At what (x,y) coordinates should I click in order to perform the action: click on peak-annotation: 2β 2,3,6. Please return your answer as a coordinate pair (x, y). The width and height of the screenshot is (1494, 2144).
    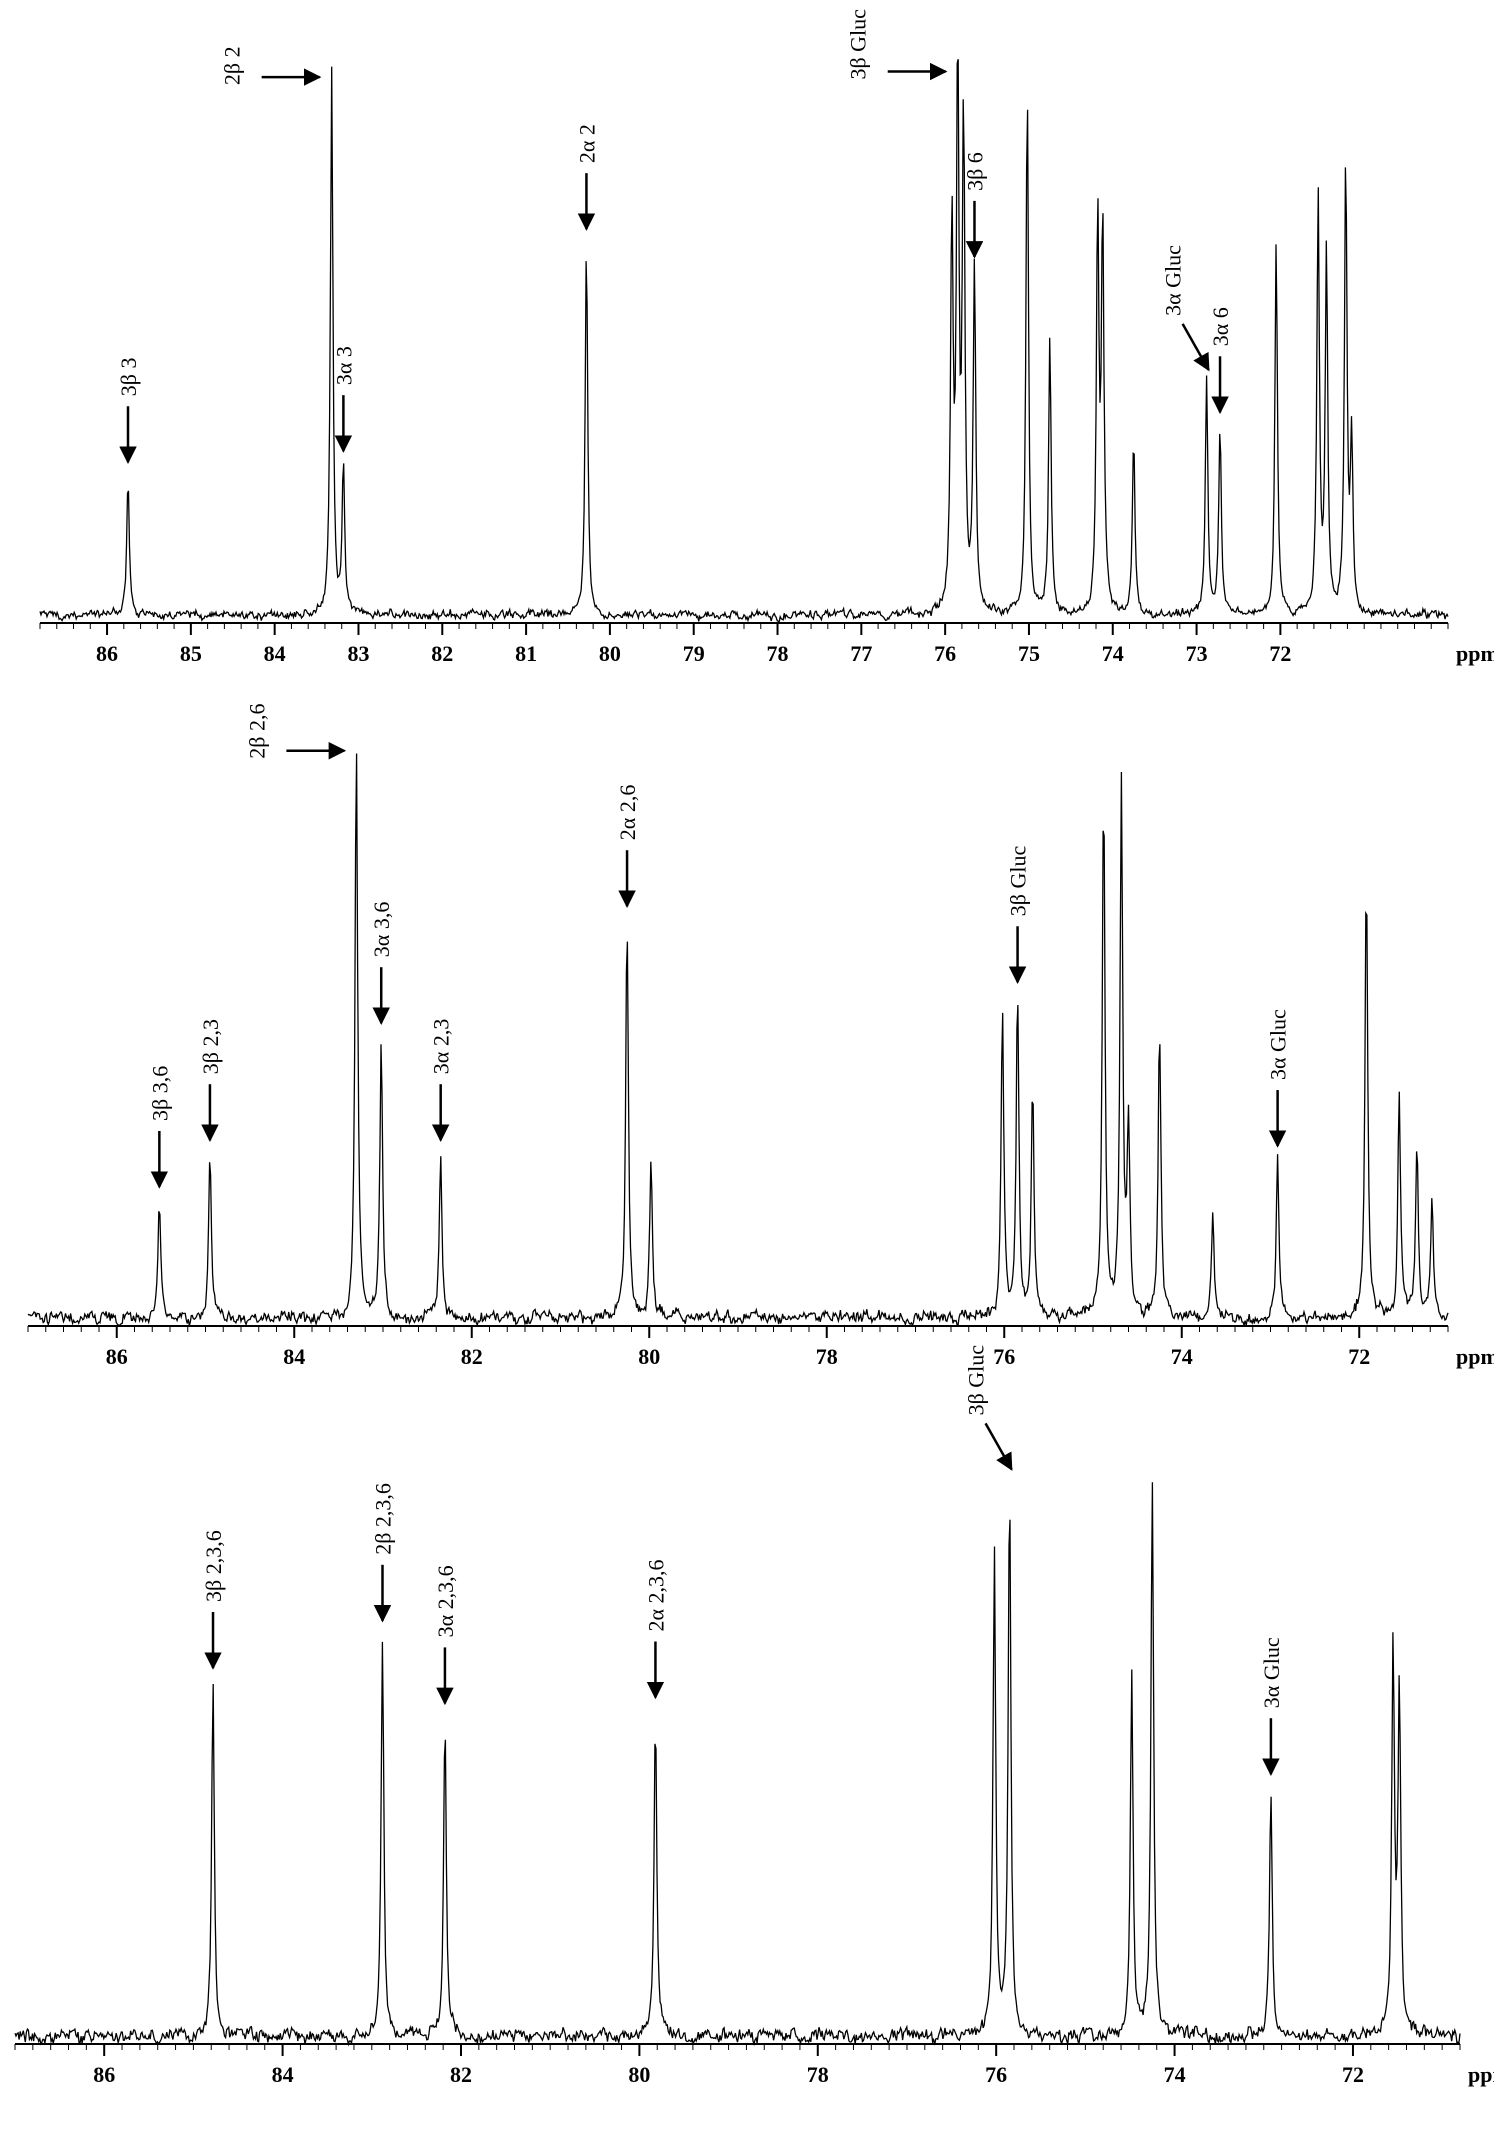
    Looking at the image, I should click on (382, 1553).